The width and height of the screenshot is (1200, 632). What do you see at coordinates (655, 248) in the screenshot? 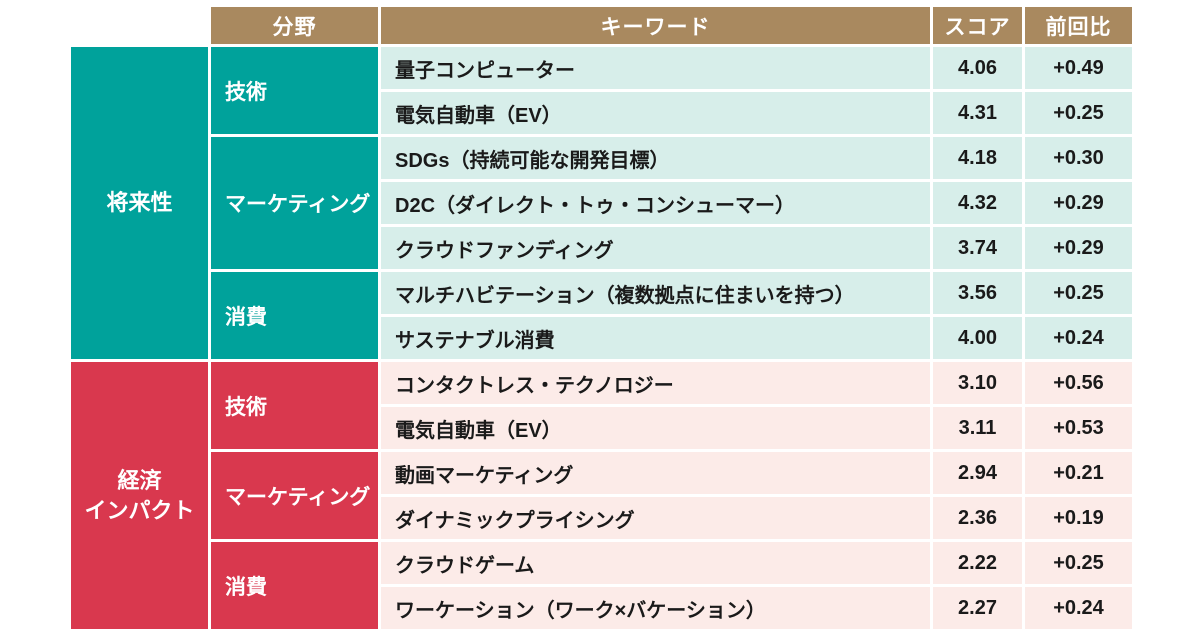
I see `keyword-cell: クラウドファンディング` at bounding box center [655, 248].